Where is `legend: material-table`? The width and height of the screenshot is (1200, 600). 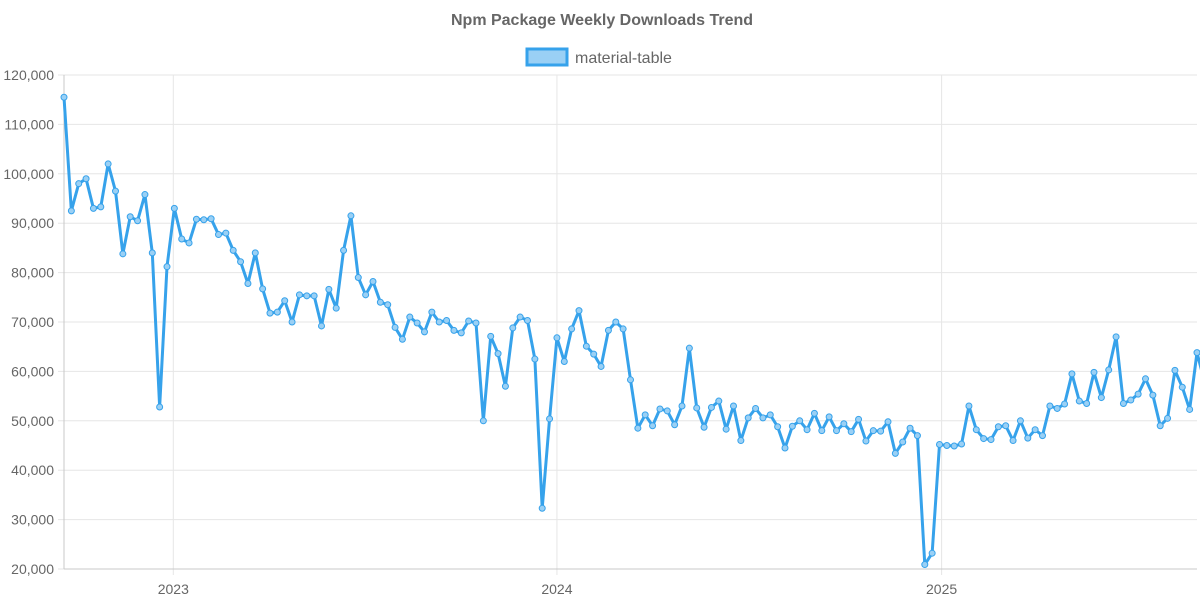
legend: material-table is located at coordinates (598, 57).